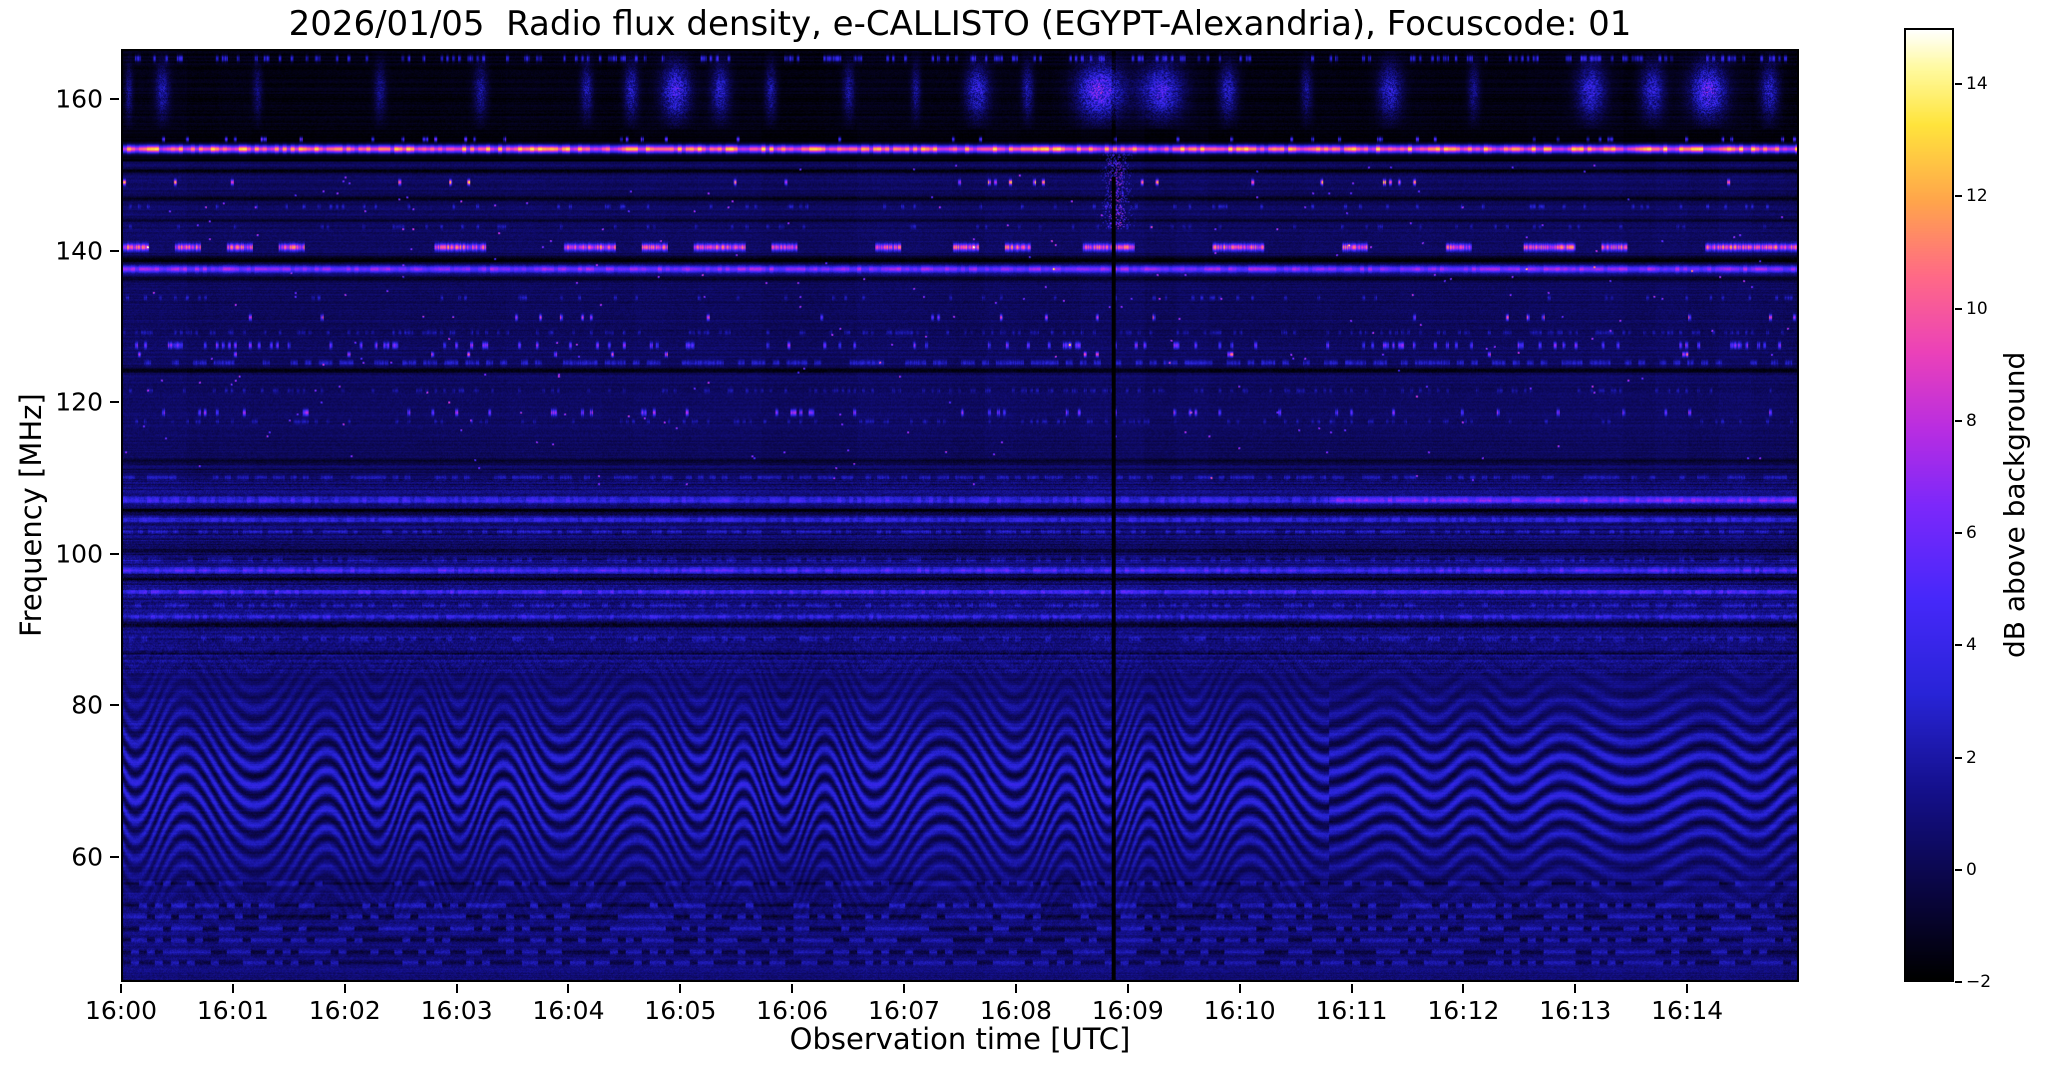  I want to click on x-tick-label: 16:03, so click(456, 1010).